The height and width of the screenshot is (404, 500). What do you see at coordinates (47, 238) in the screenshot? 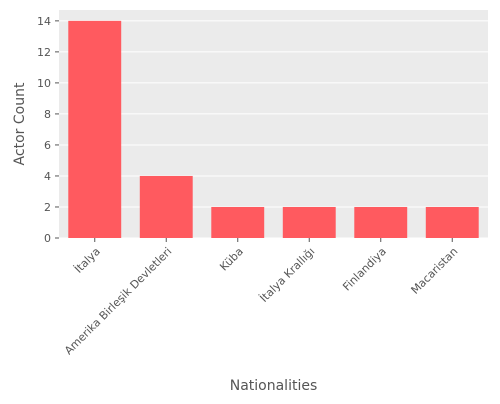
I see `y-tick-label: 0` at bounding box center [47, 238].